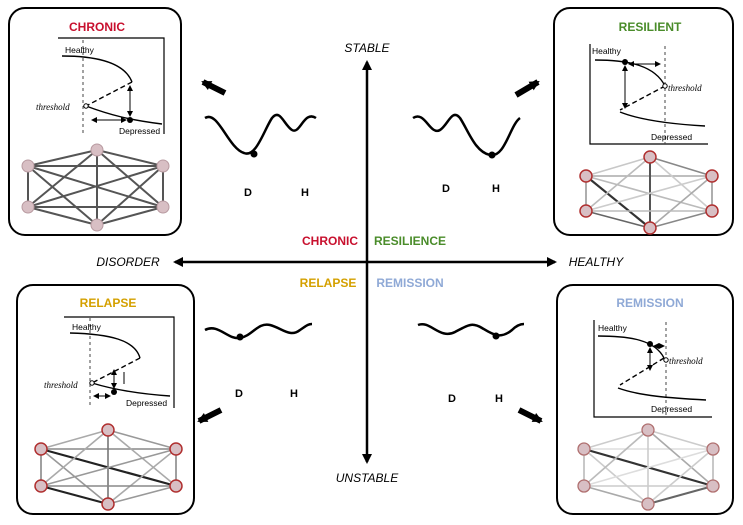 The width and height of the screenshot is (743, 525). I want to click on landscape-resilient: D H, so click(466, 154).